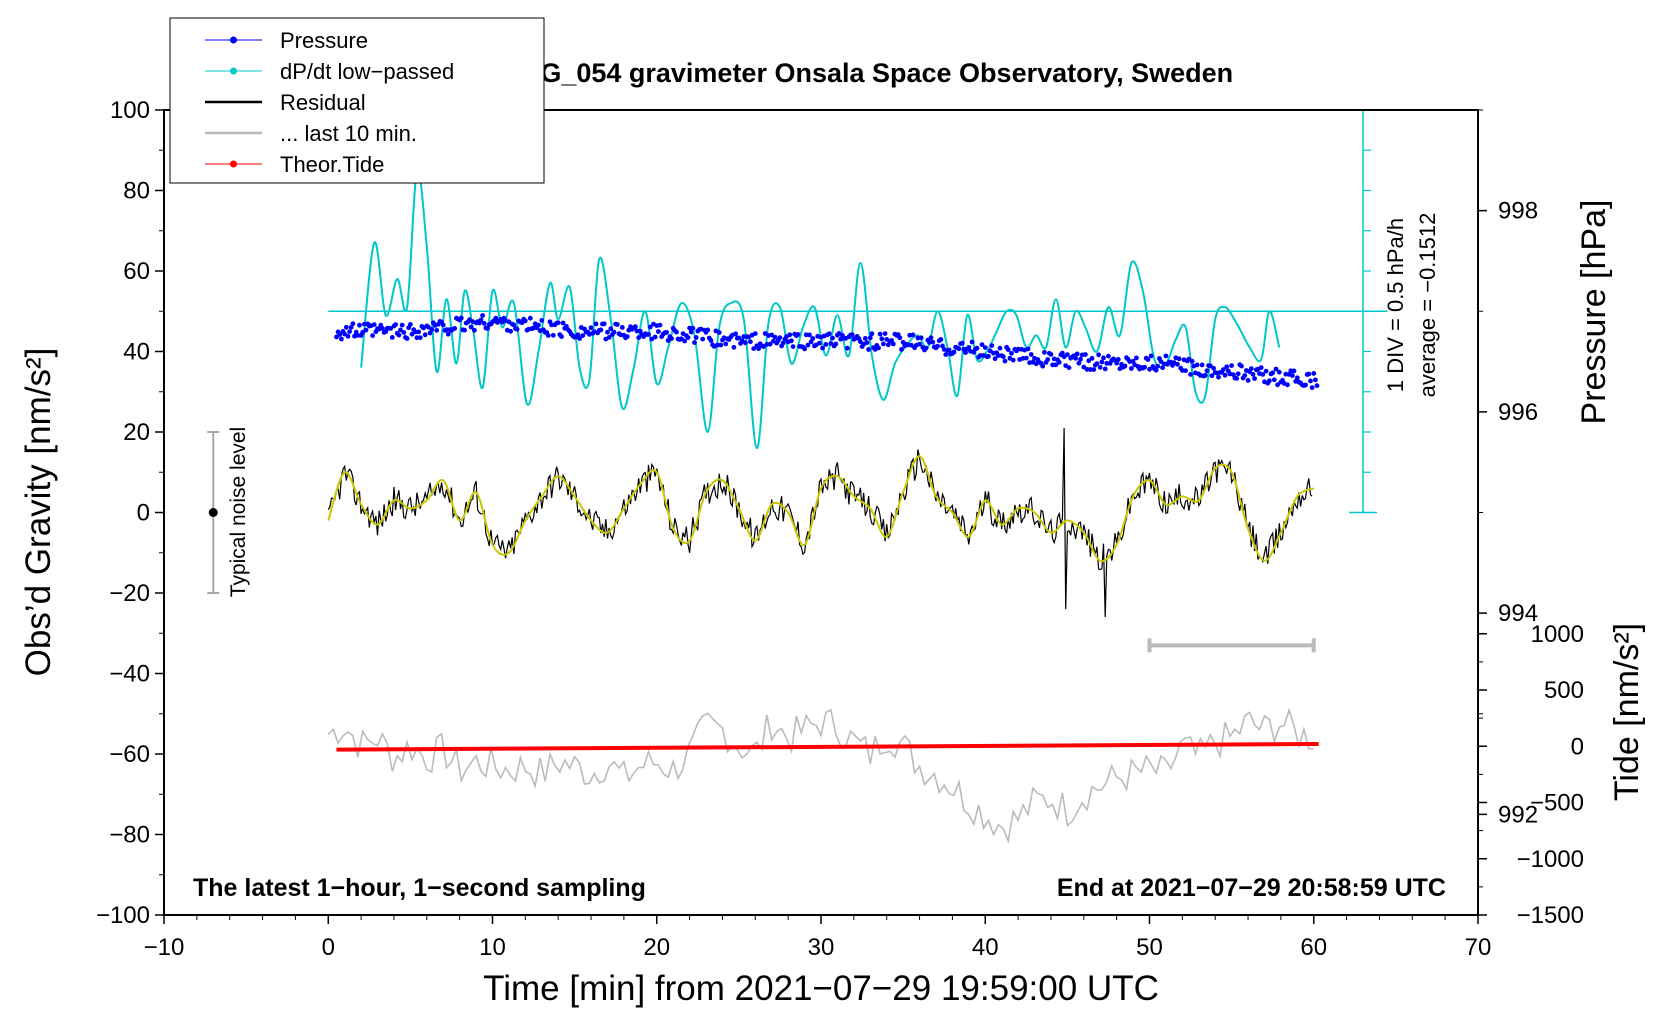 The height and width of the screenshot is (1025, 1660). Describe the element at coordinates (1550, 915) in the screenshot. I see `tide-tick-label: −1500` at that location.